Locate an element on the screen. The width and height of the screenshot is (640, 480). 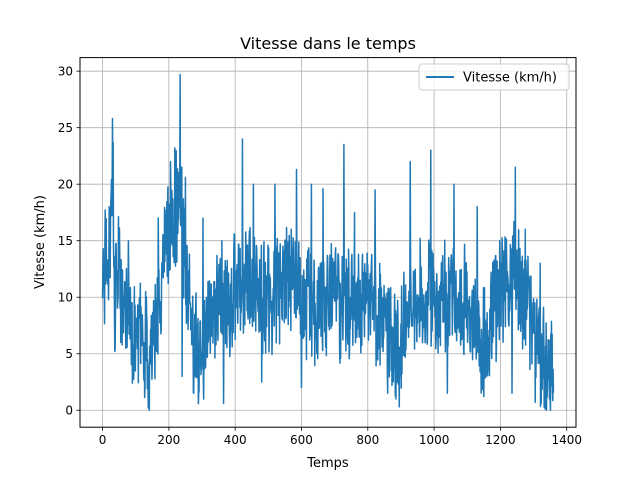
y-tick-label: 15 is located at coordinates (65, 241).